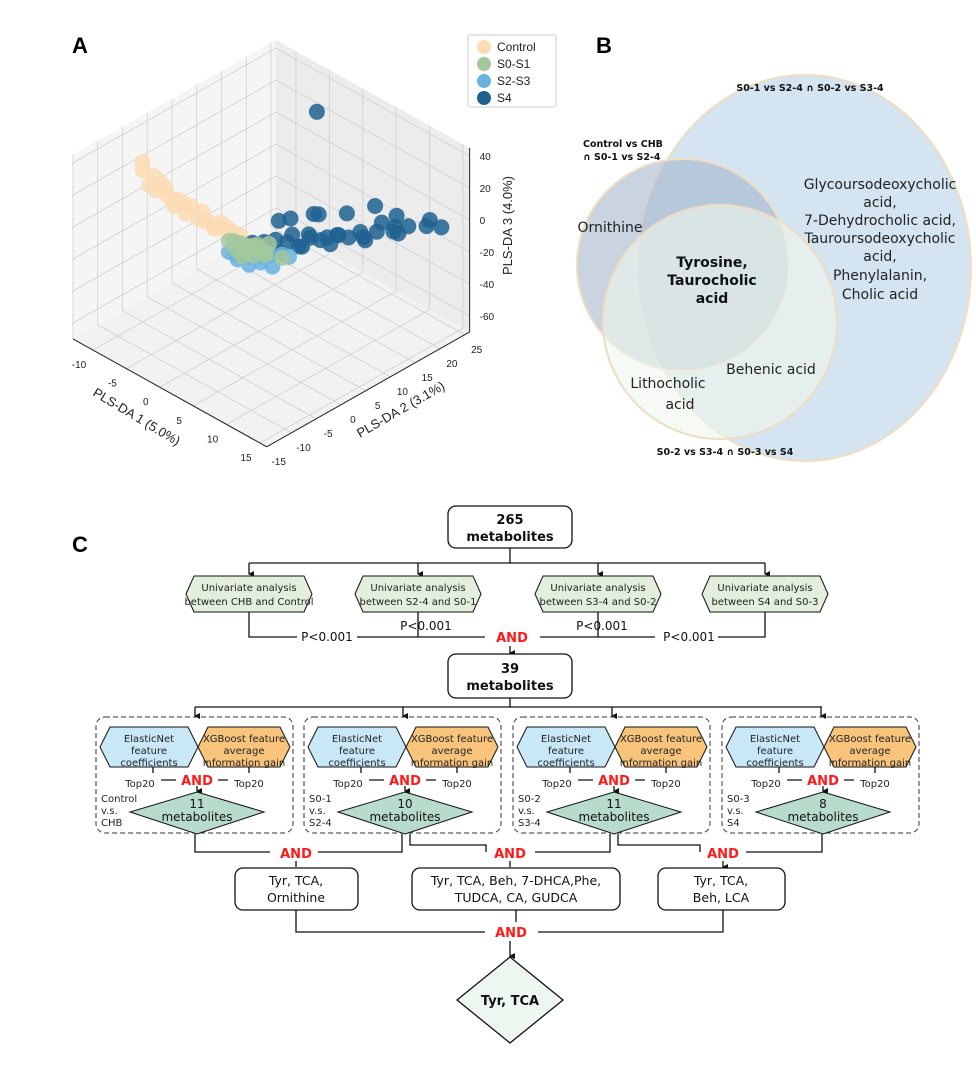 The height and width of the screenshot is (1082, 976). Describe the element at coordinates (213, 439) in the screenshot. I see `x-tick-label: 10` at that location.